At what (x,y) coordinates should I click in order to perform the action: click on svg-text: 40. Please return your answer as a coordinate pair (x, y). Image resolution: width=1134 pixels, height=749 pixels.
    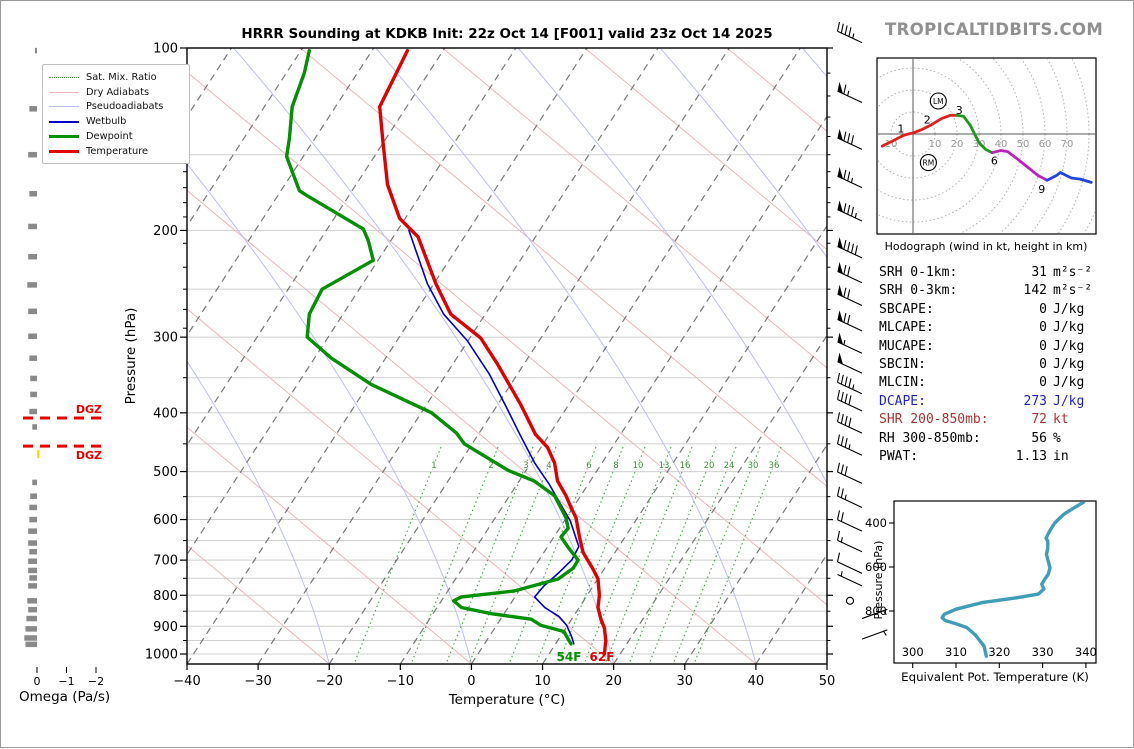
    Looking at the image, I should click on (756, 681).